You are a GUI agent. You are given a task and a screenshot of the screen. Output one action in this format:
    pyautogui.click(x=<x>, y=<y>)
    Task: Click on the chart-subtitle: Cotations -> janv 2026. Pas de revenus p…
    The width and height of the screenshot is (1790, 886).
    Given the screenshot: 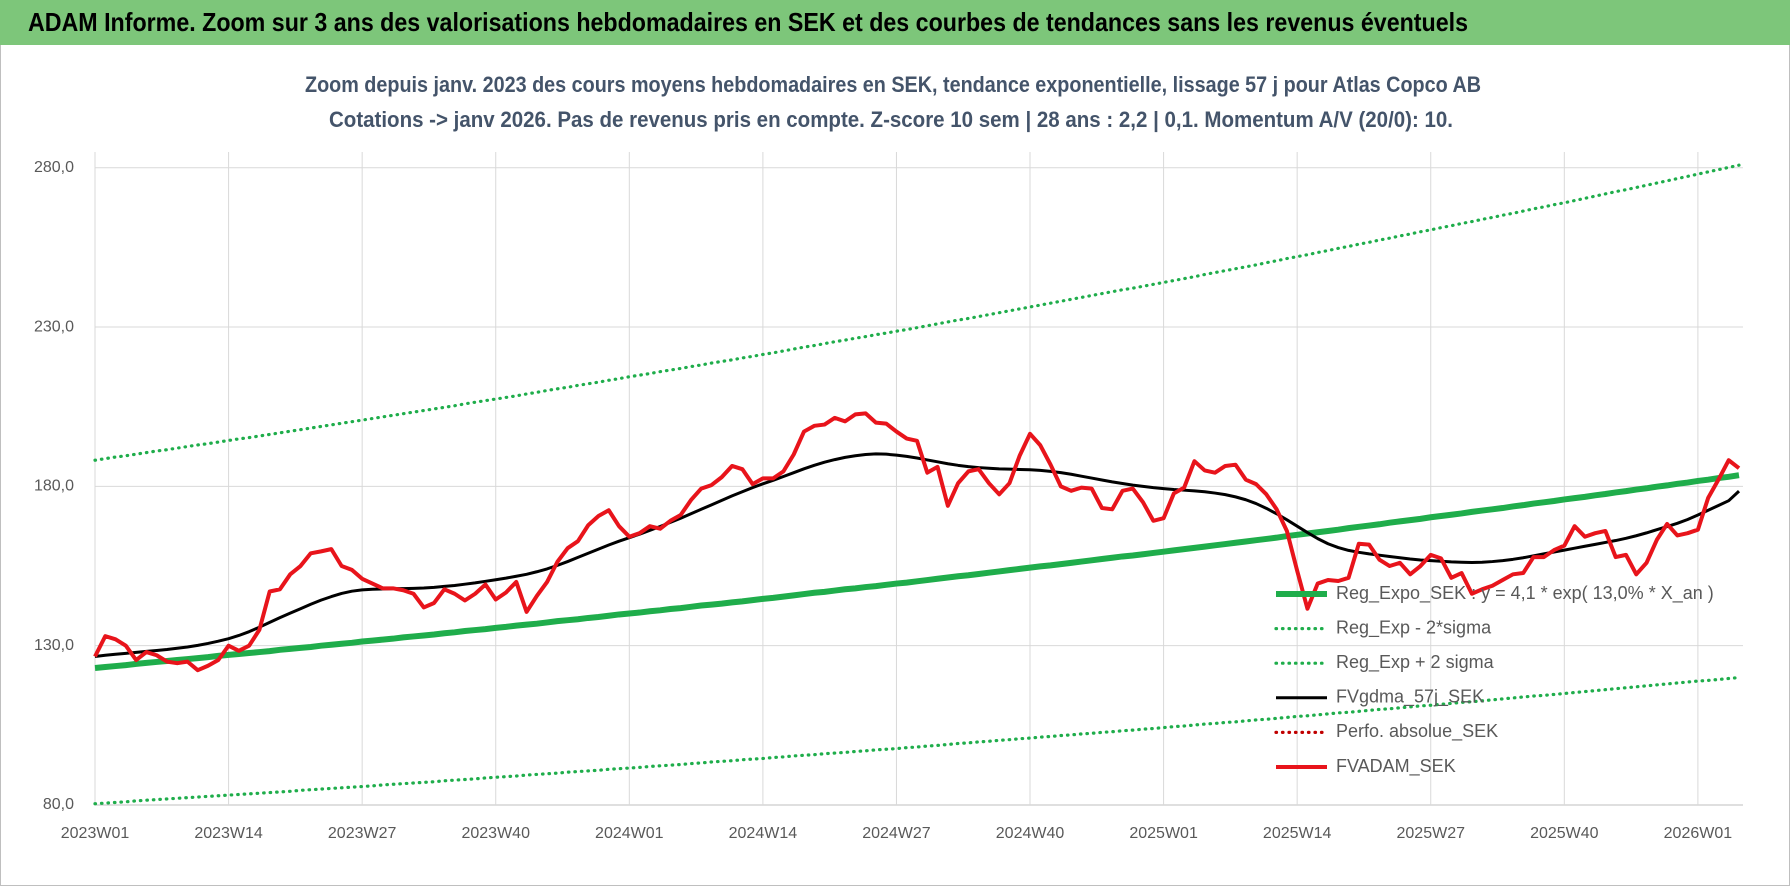 What is the action you would take?
    pyautogui.click(x=891, y=119)
    